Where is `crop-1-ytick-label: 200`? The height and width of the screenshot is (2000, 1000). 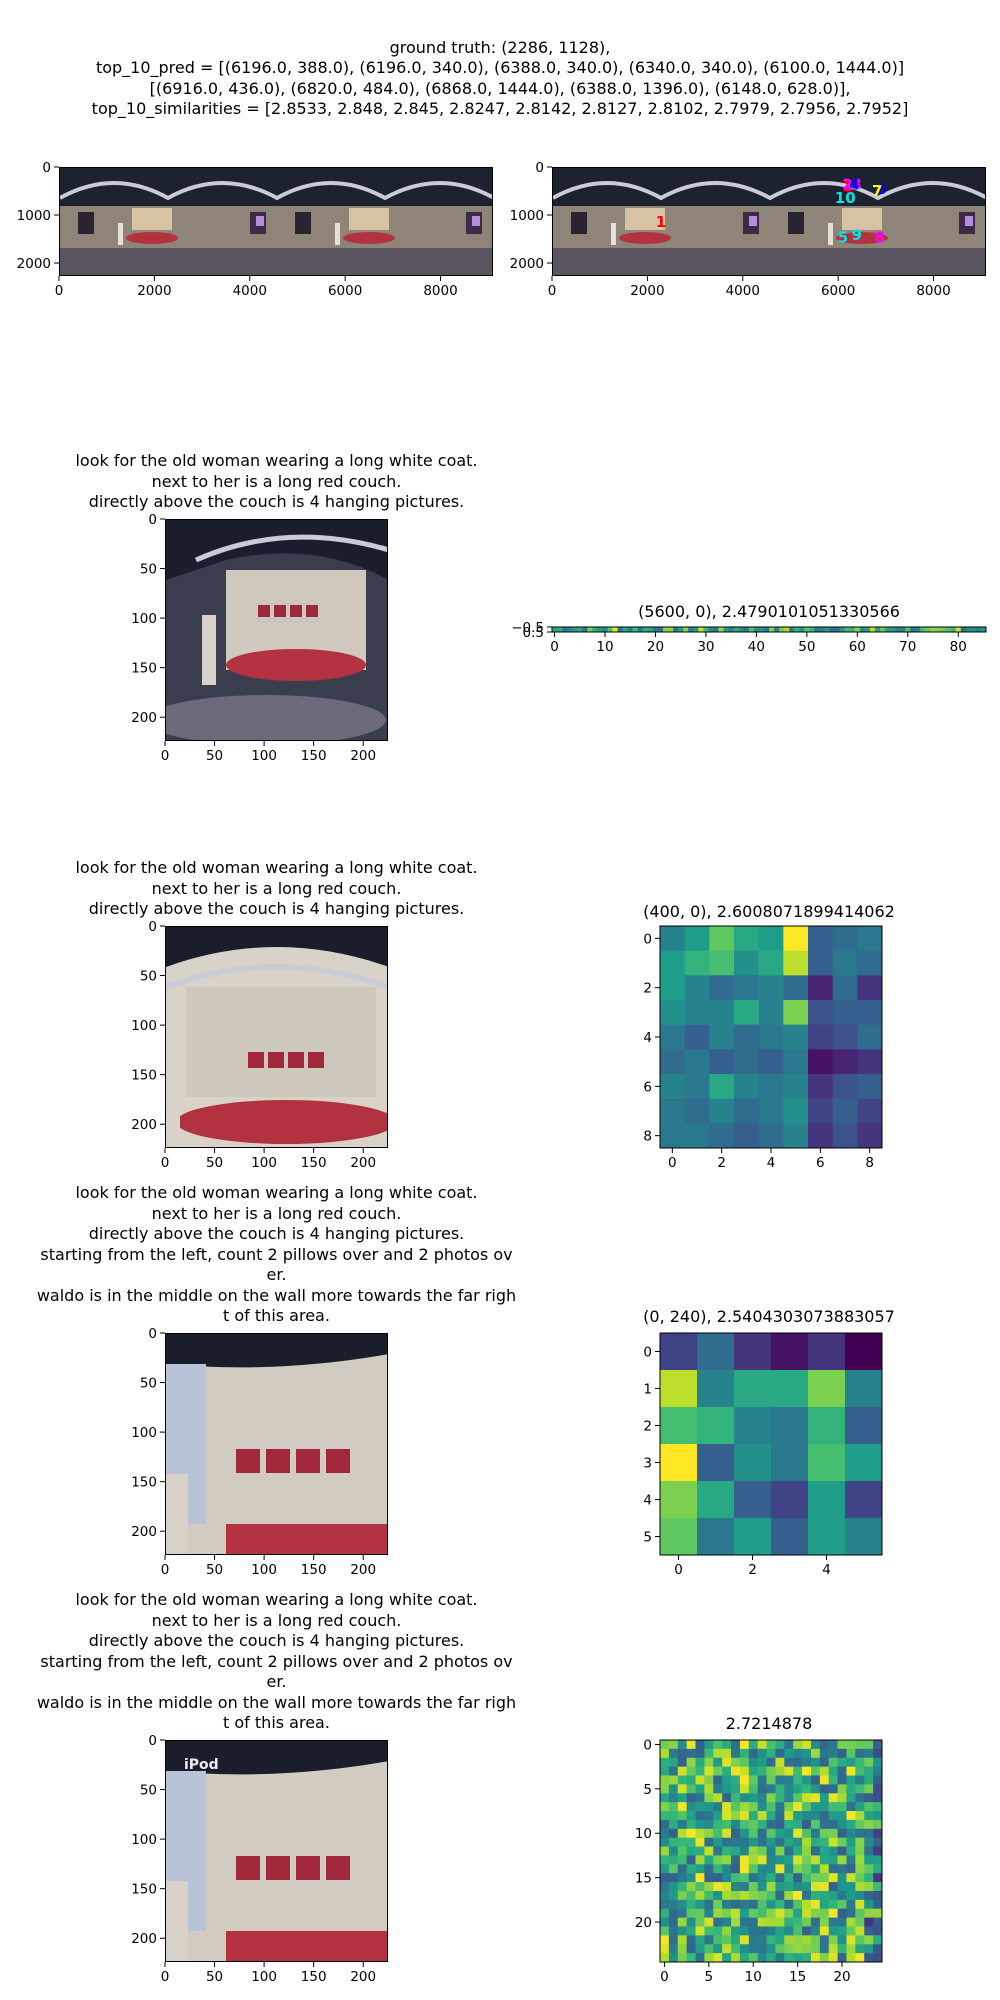
crop-1-ytick-label: 200 is located at coordinates (144, 718).